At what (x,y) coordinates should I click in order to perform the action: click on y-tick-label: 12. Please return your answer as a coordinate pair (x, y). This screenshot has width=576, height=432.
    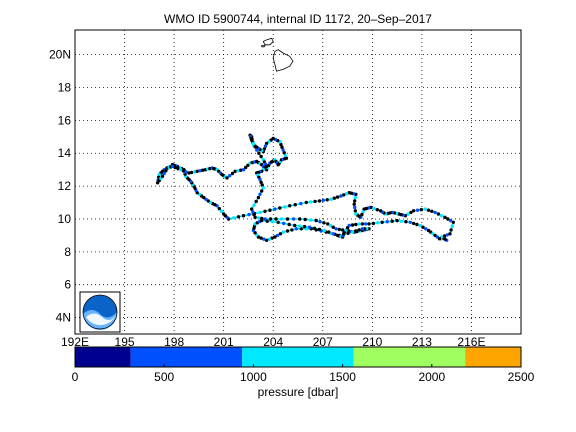
    Looking at the image, I should click on (65, 186).